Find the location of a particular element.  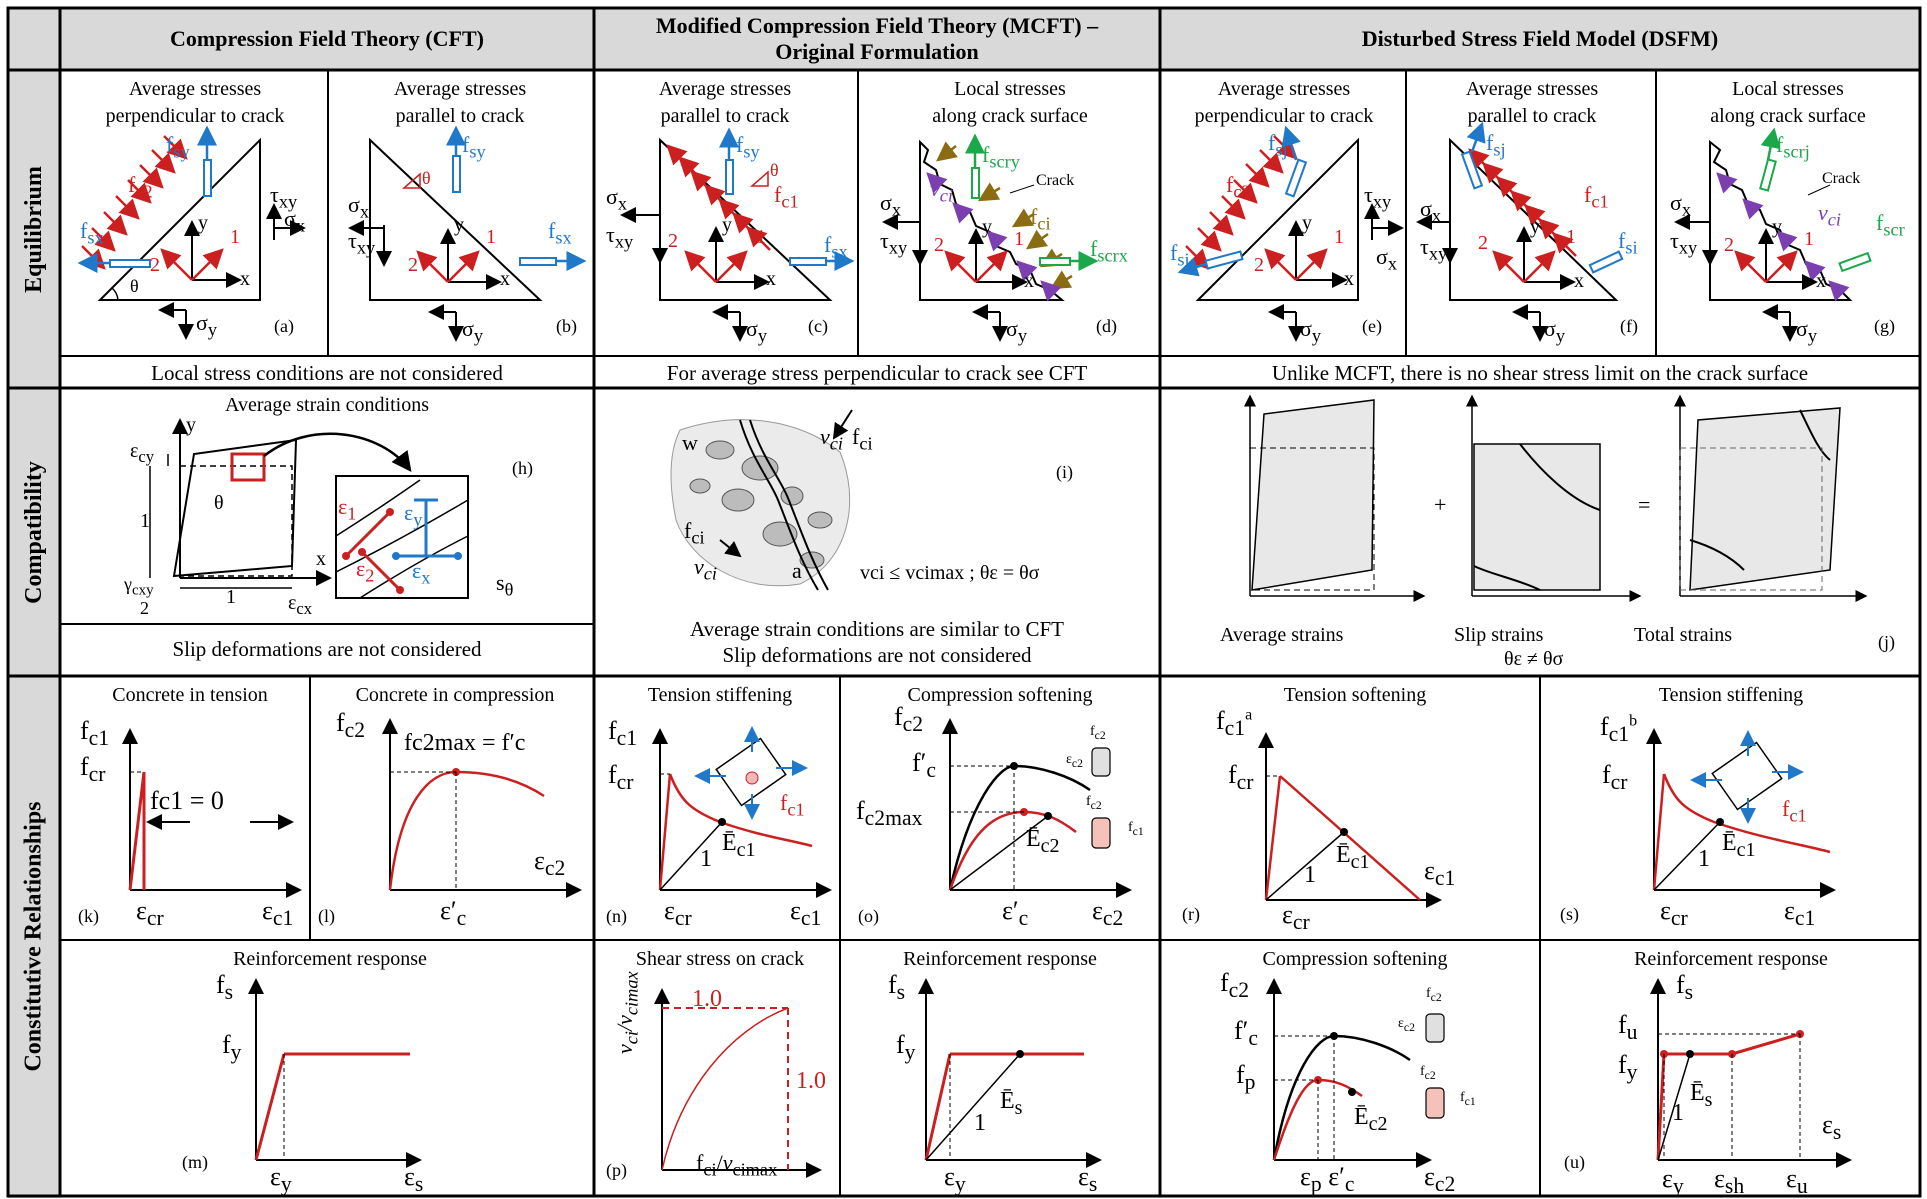

panel-label-l: (l) is located at coordinates (326, 916).